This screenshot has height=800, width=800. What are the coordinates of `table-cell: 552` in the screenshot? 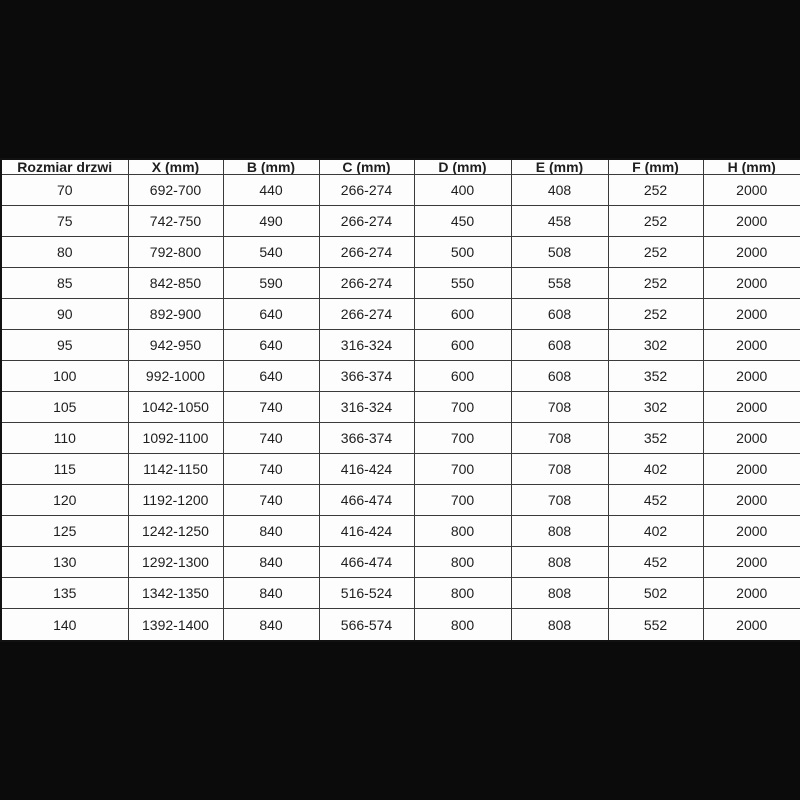 It's located at (655, 625).